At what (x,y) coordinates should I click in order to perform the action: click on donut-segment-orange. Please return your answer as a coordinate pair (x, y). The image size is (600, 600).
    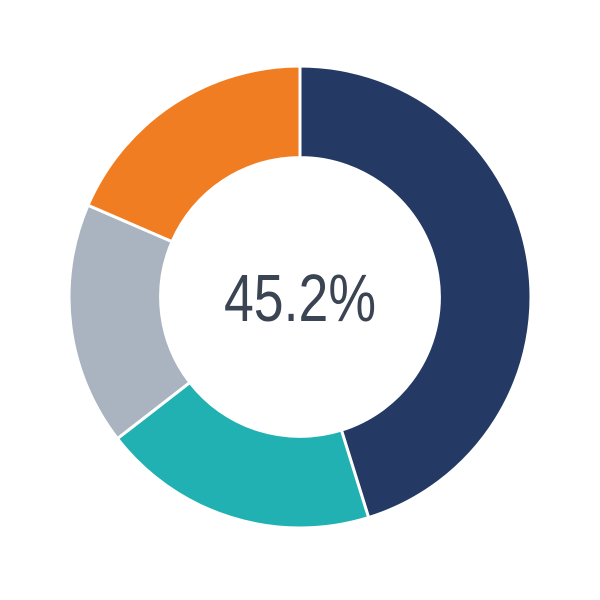
    Looking at the image, I should click on (194, 154).